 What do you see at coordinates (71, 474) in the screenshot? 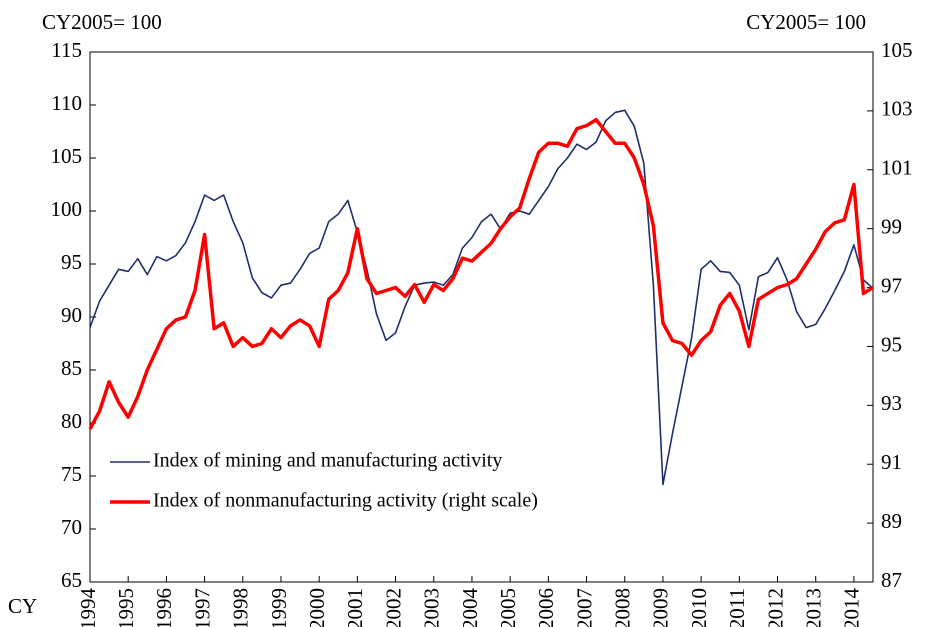
I see `y-tick-label: 75` at bounding box center [71, 474].